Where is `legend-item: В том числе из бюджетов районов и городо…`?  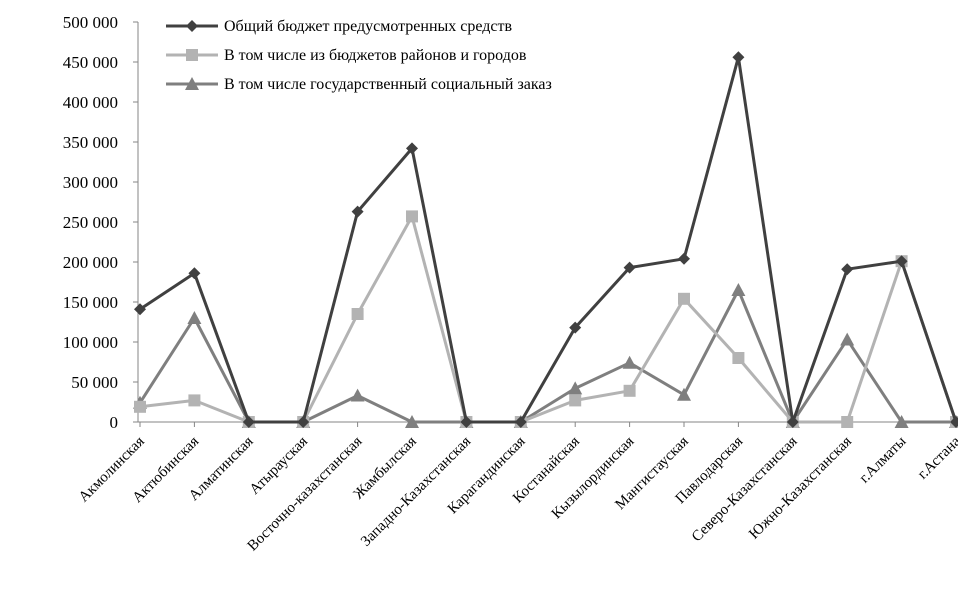 legend-item: В том числе из бюджетов районов и городо… is located at coordinates (346, 55).